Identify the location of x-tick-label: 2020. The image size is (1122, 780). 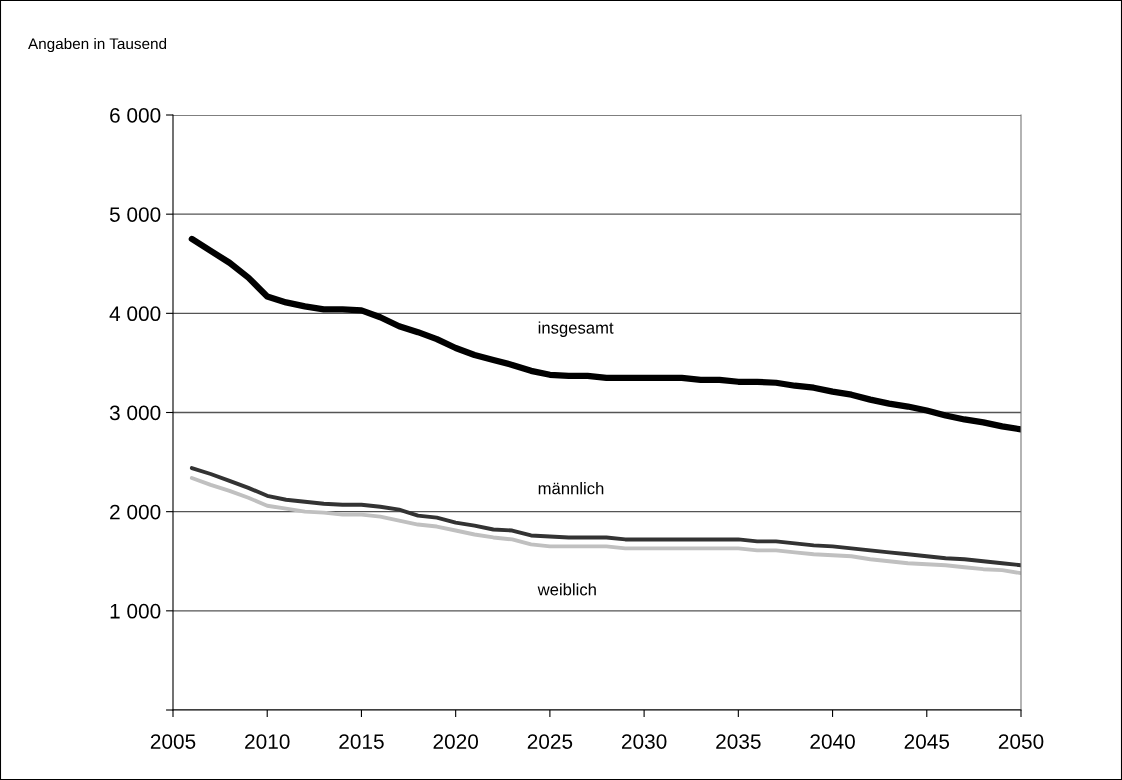
(456, 741).